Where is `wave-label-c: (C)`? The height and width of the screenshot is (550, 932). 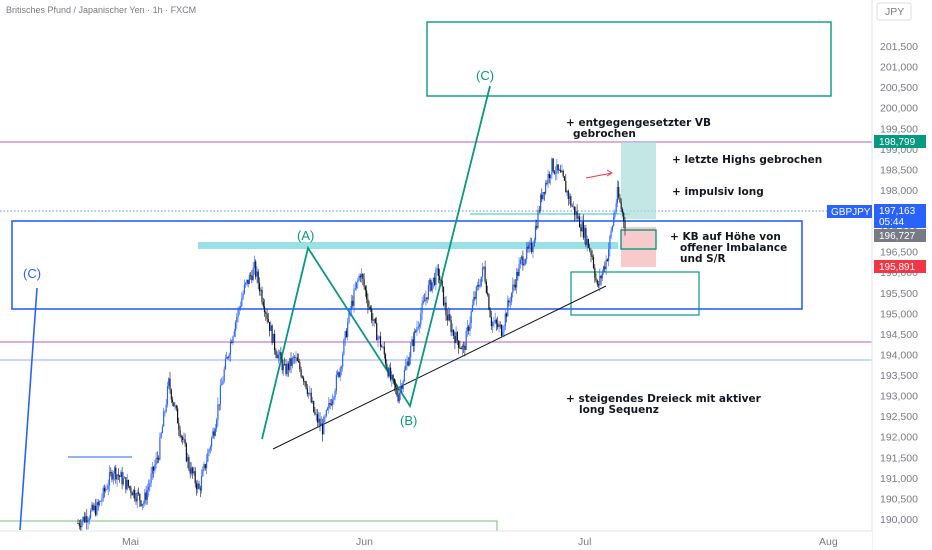 wave-label-c: (C) is located at coordinates (485, 75).